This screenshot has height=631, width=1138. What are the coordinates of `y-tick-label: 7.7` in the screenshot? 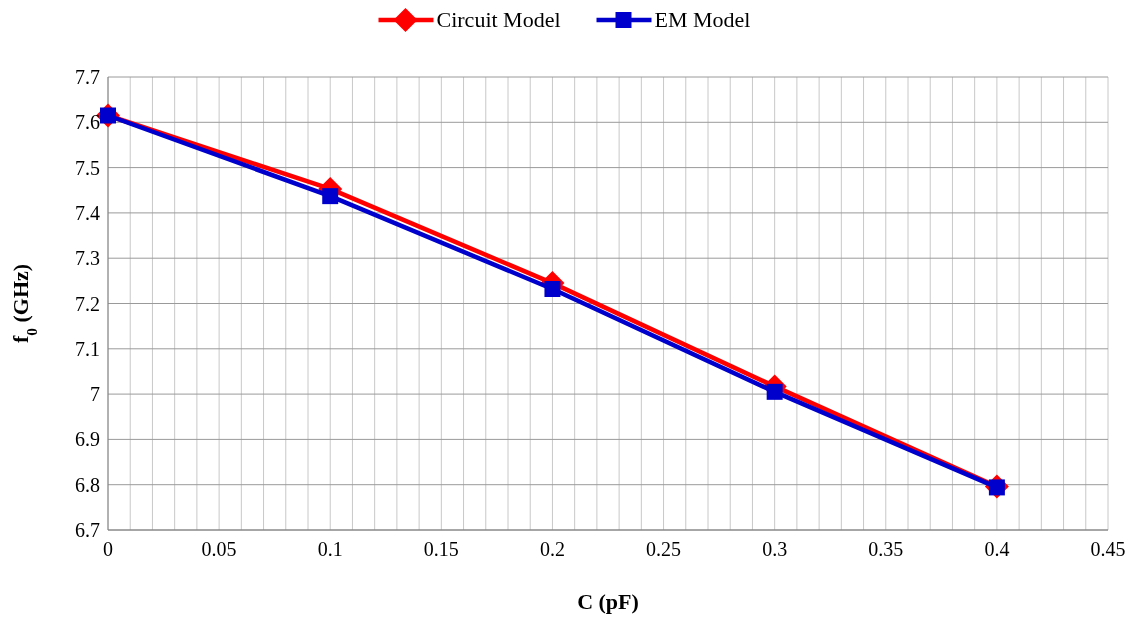 It's located at (87, 77).